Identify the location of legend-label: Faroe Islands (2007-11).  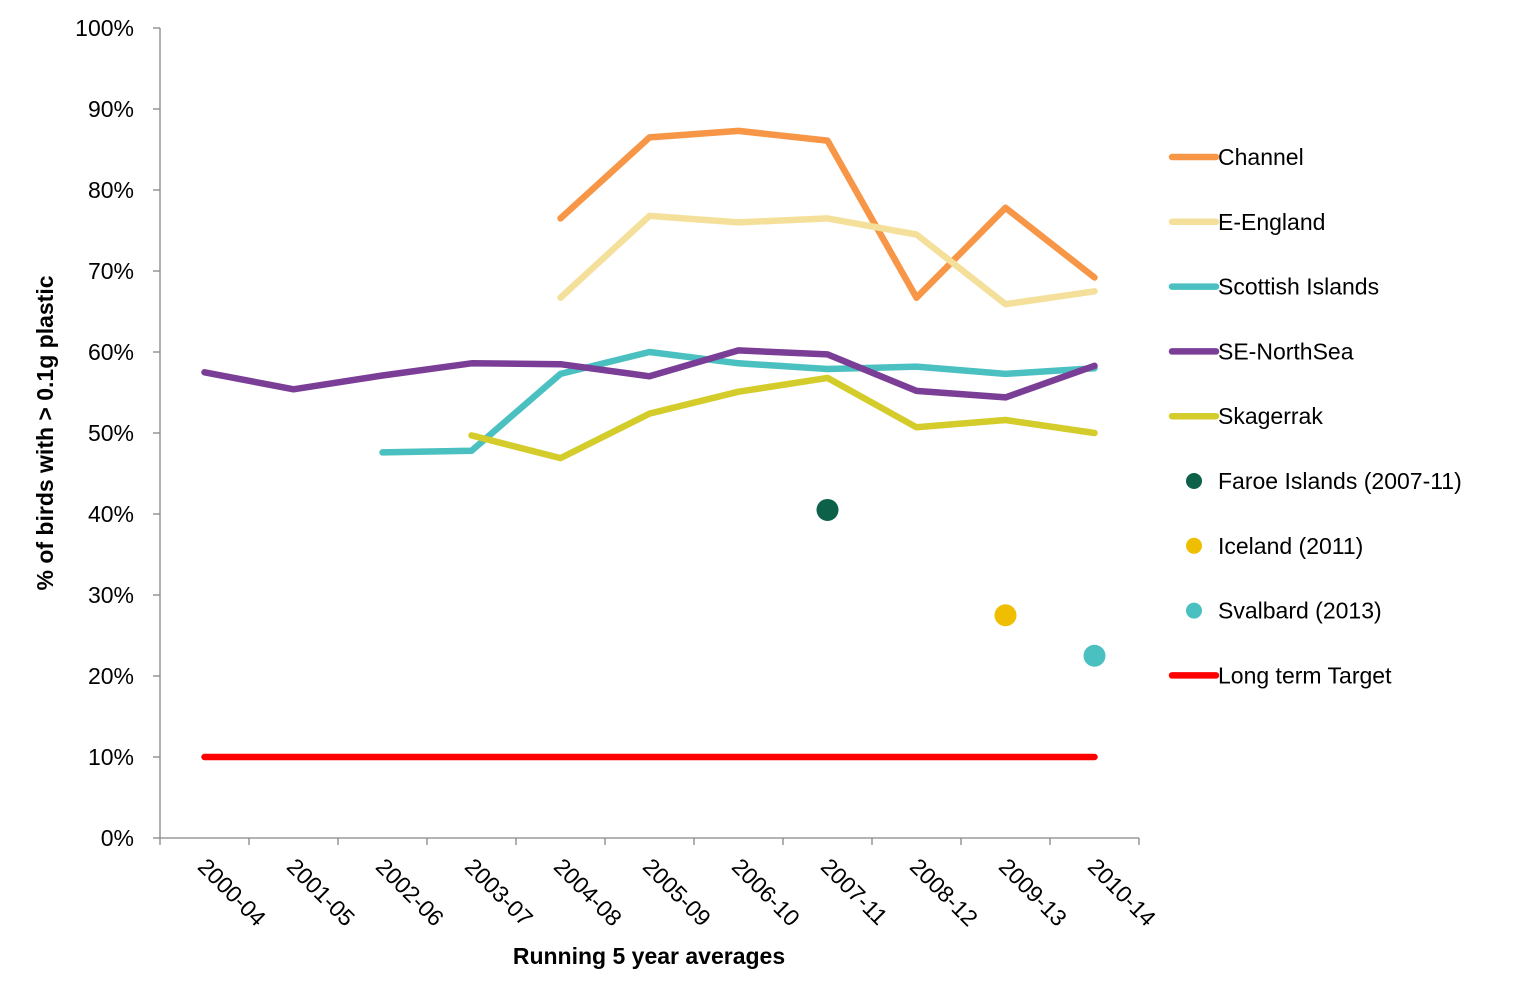
(1340, 481).